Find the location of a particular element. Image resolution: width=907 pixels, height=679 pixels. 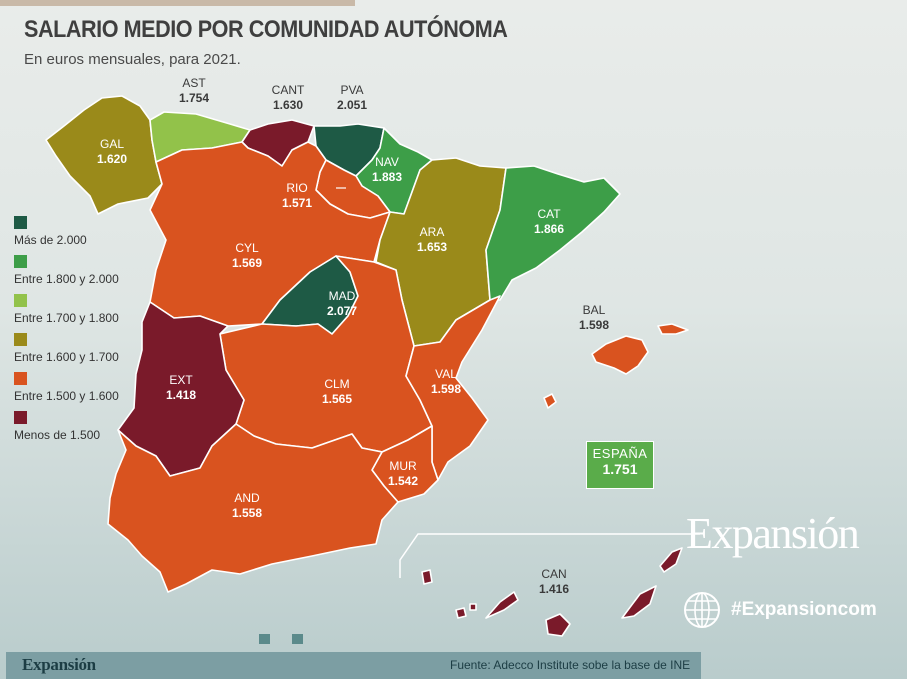

legend-item-below-1500: Menos de 1.500 is located at coordinates (89, 429).